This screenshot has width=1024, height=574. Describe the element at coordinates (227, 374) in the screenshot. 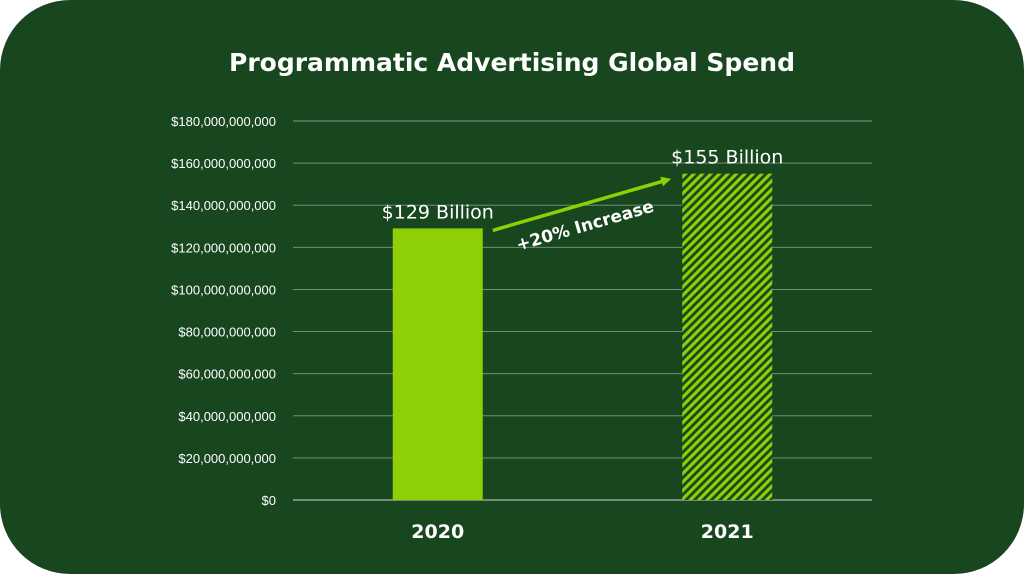

I see `y-tick-label: $60,000,000,000` at that location.